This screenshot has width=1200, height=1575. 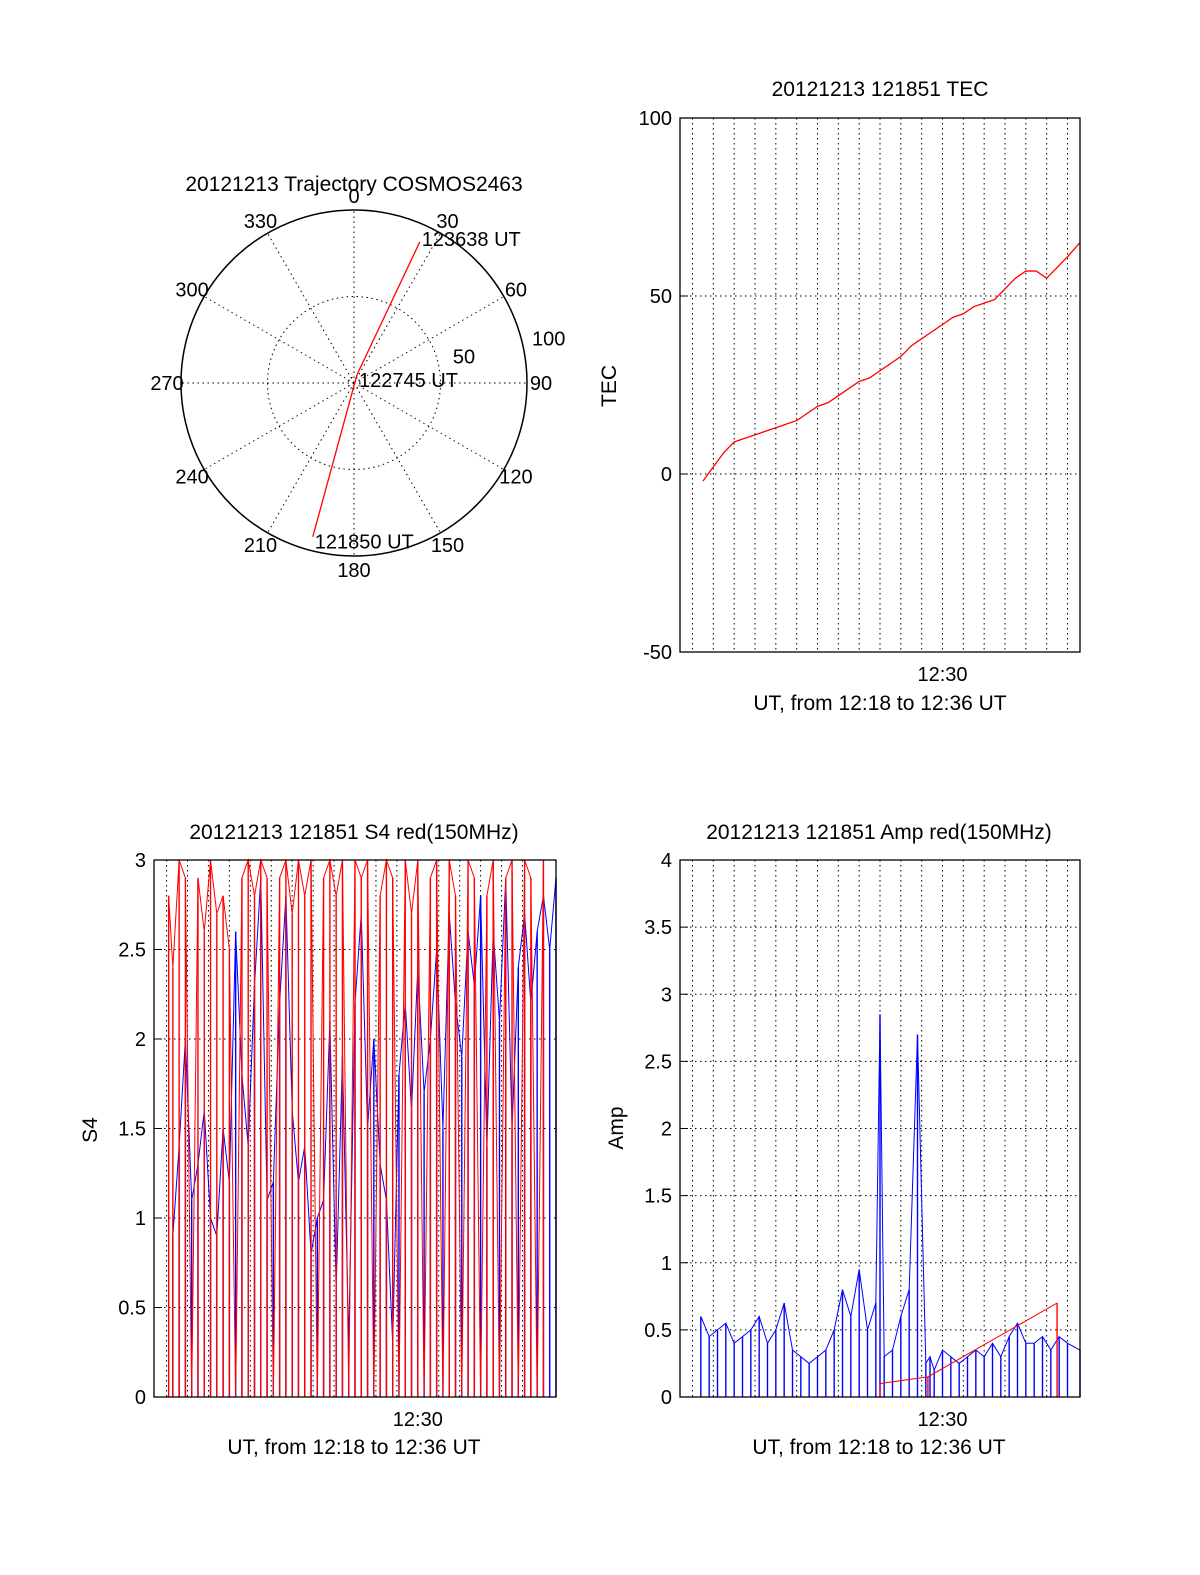 I want to click on tec-series, so click(x=891, y=362).